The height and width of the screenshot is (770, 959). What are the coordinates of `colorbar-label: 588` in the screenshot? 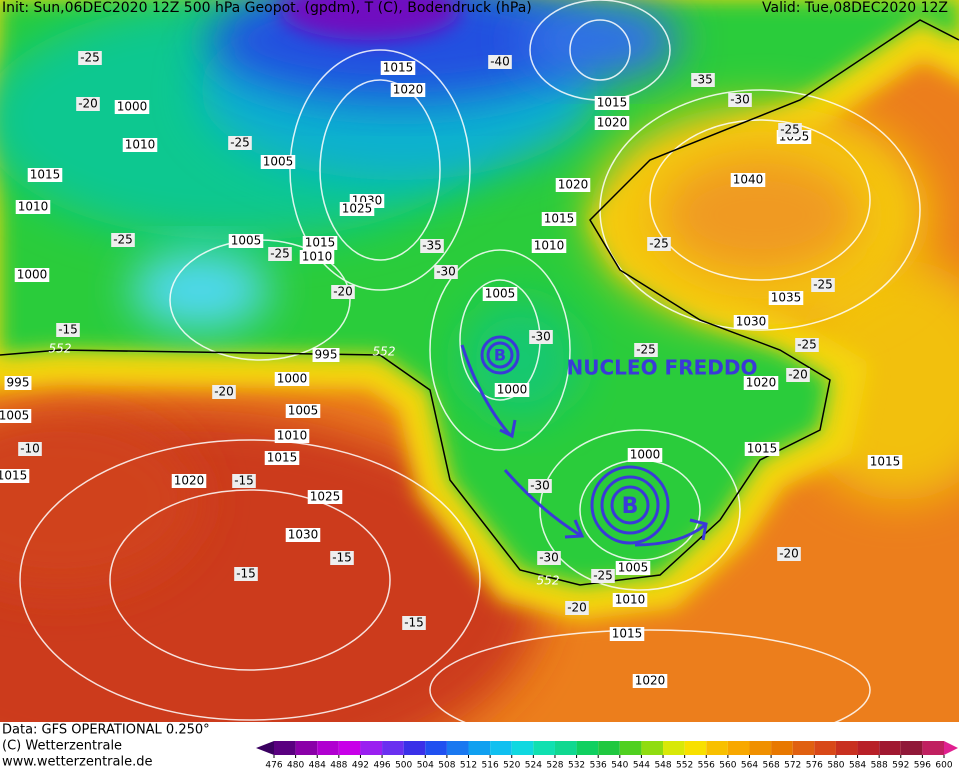 It's located at (879, 765).